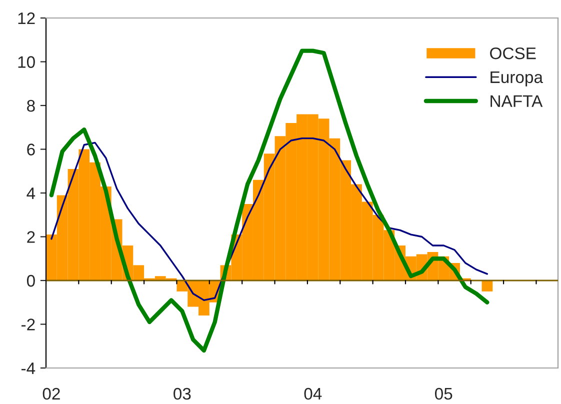  I want to click on y-tick-label: 12, so click(26, 18).